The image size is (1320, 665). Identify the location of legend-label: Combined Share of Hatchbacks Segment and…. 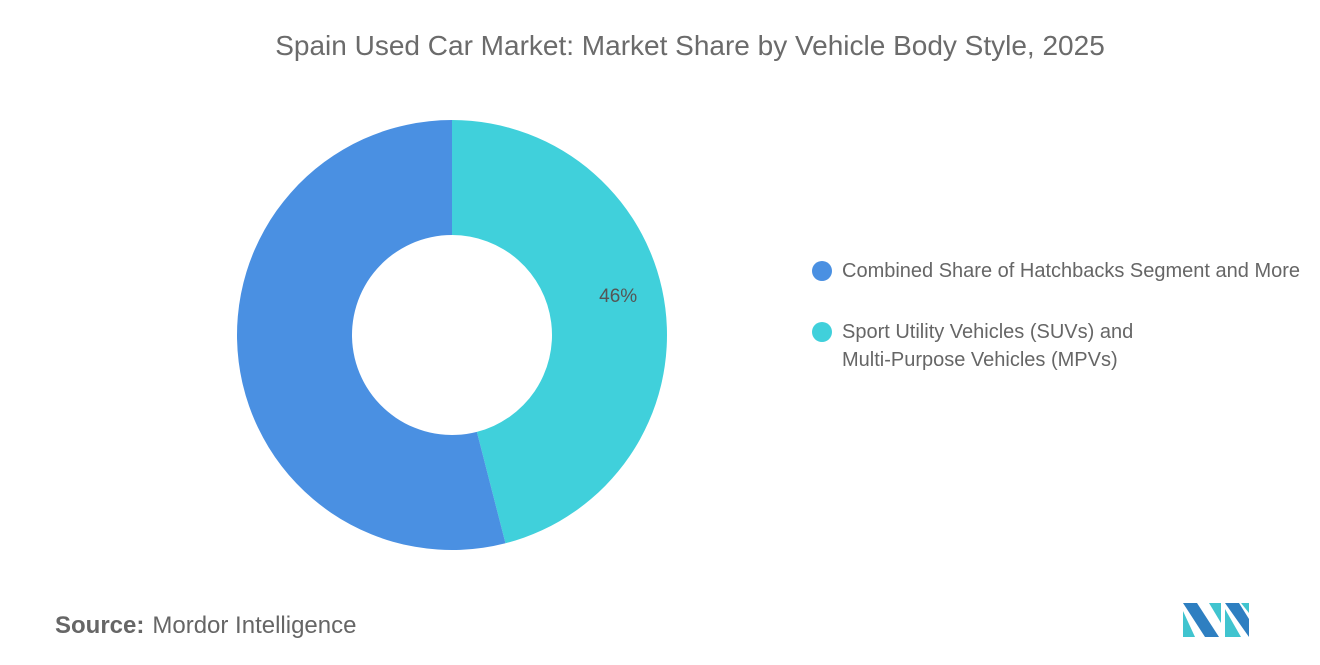
(1071, 271).